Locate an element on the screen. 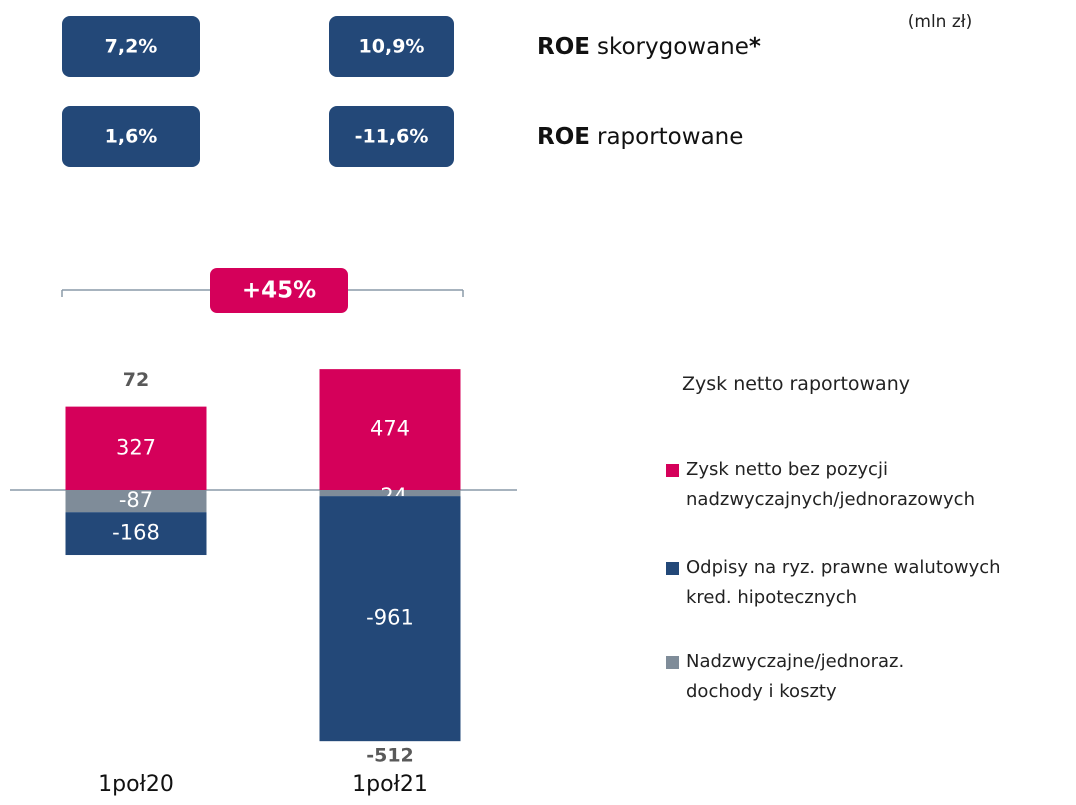 The width and height of the screenshot is (1076, 805). x-tick-label: 1poł20 is located at coordinates (136, 784).